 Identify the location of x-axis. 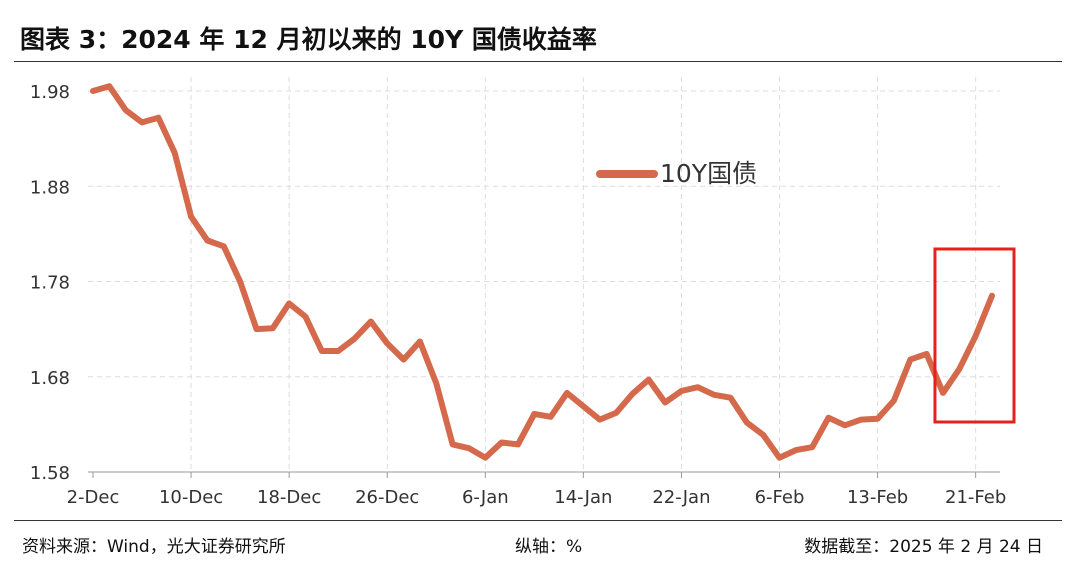
(544, 474).